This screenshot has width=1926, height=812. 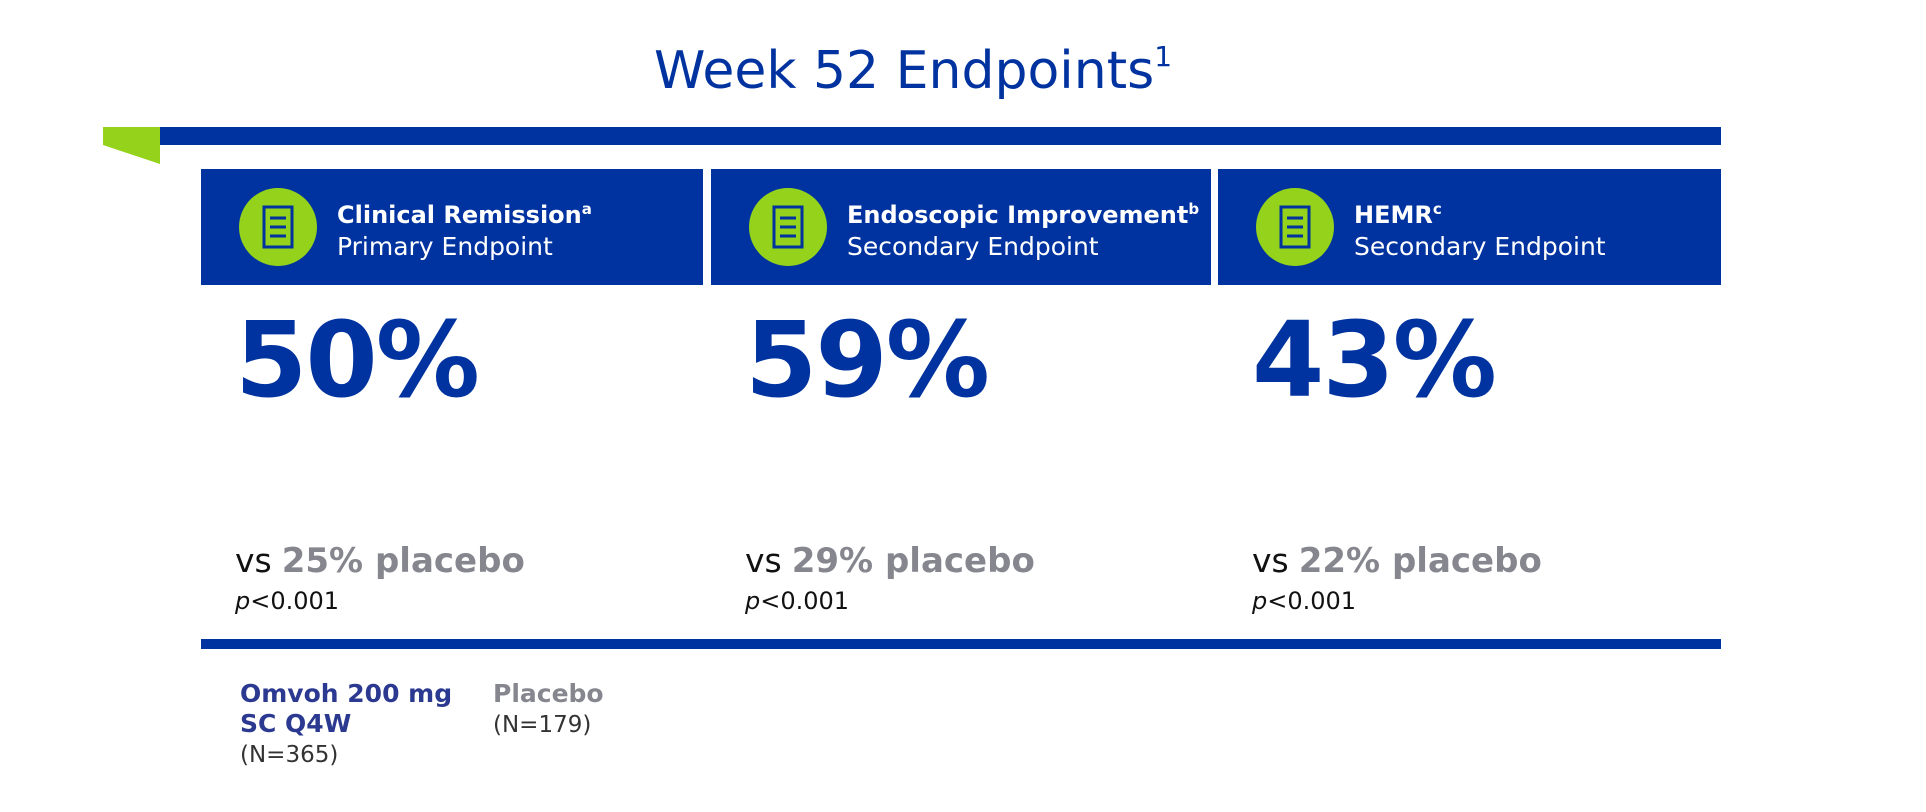 I want to click on accent, so click(x=131, y=145).